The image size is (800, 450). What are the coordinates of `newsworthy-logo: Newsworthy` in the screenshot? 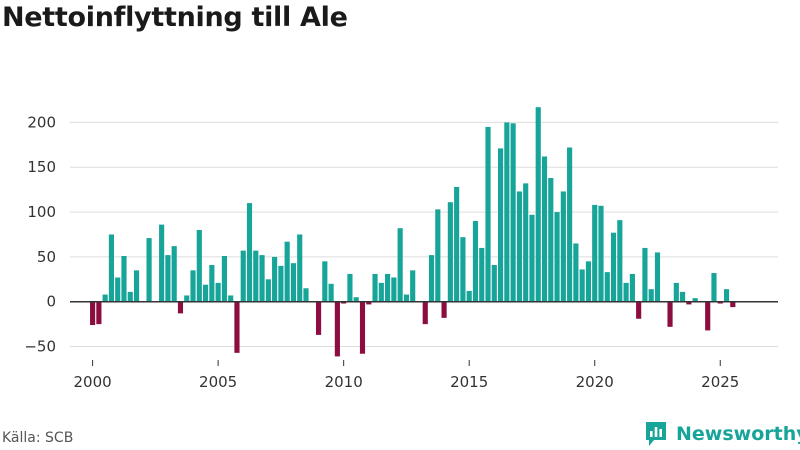 It's located at (722, 434).